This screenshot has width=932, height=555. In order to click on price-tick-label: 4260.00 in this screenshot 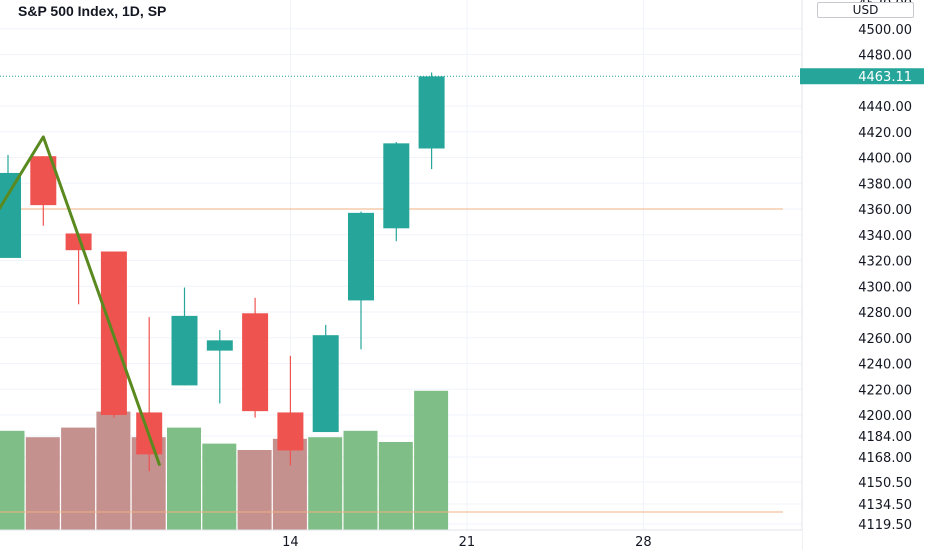, I will do `click(885, 339)`.